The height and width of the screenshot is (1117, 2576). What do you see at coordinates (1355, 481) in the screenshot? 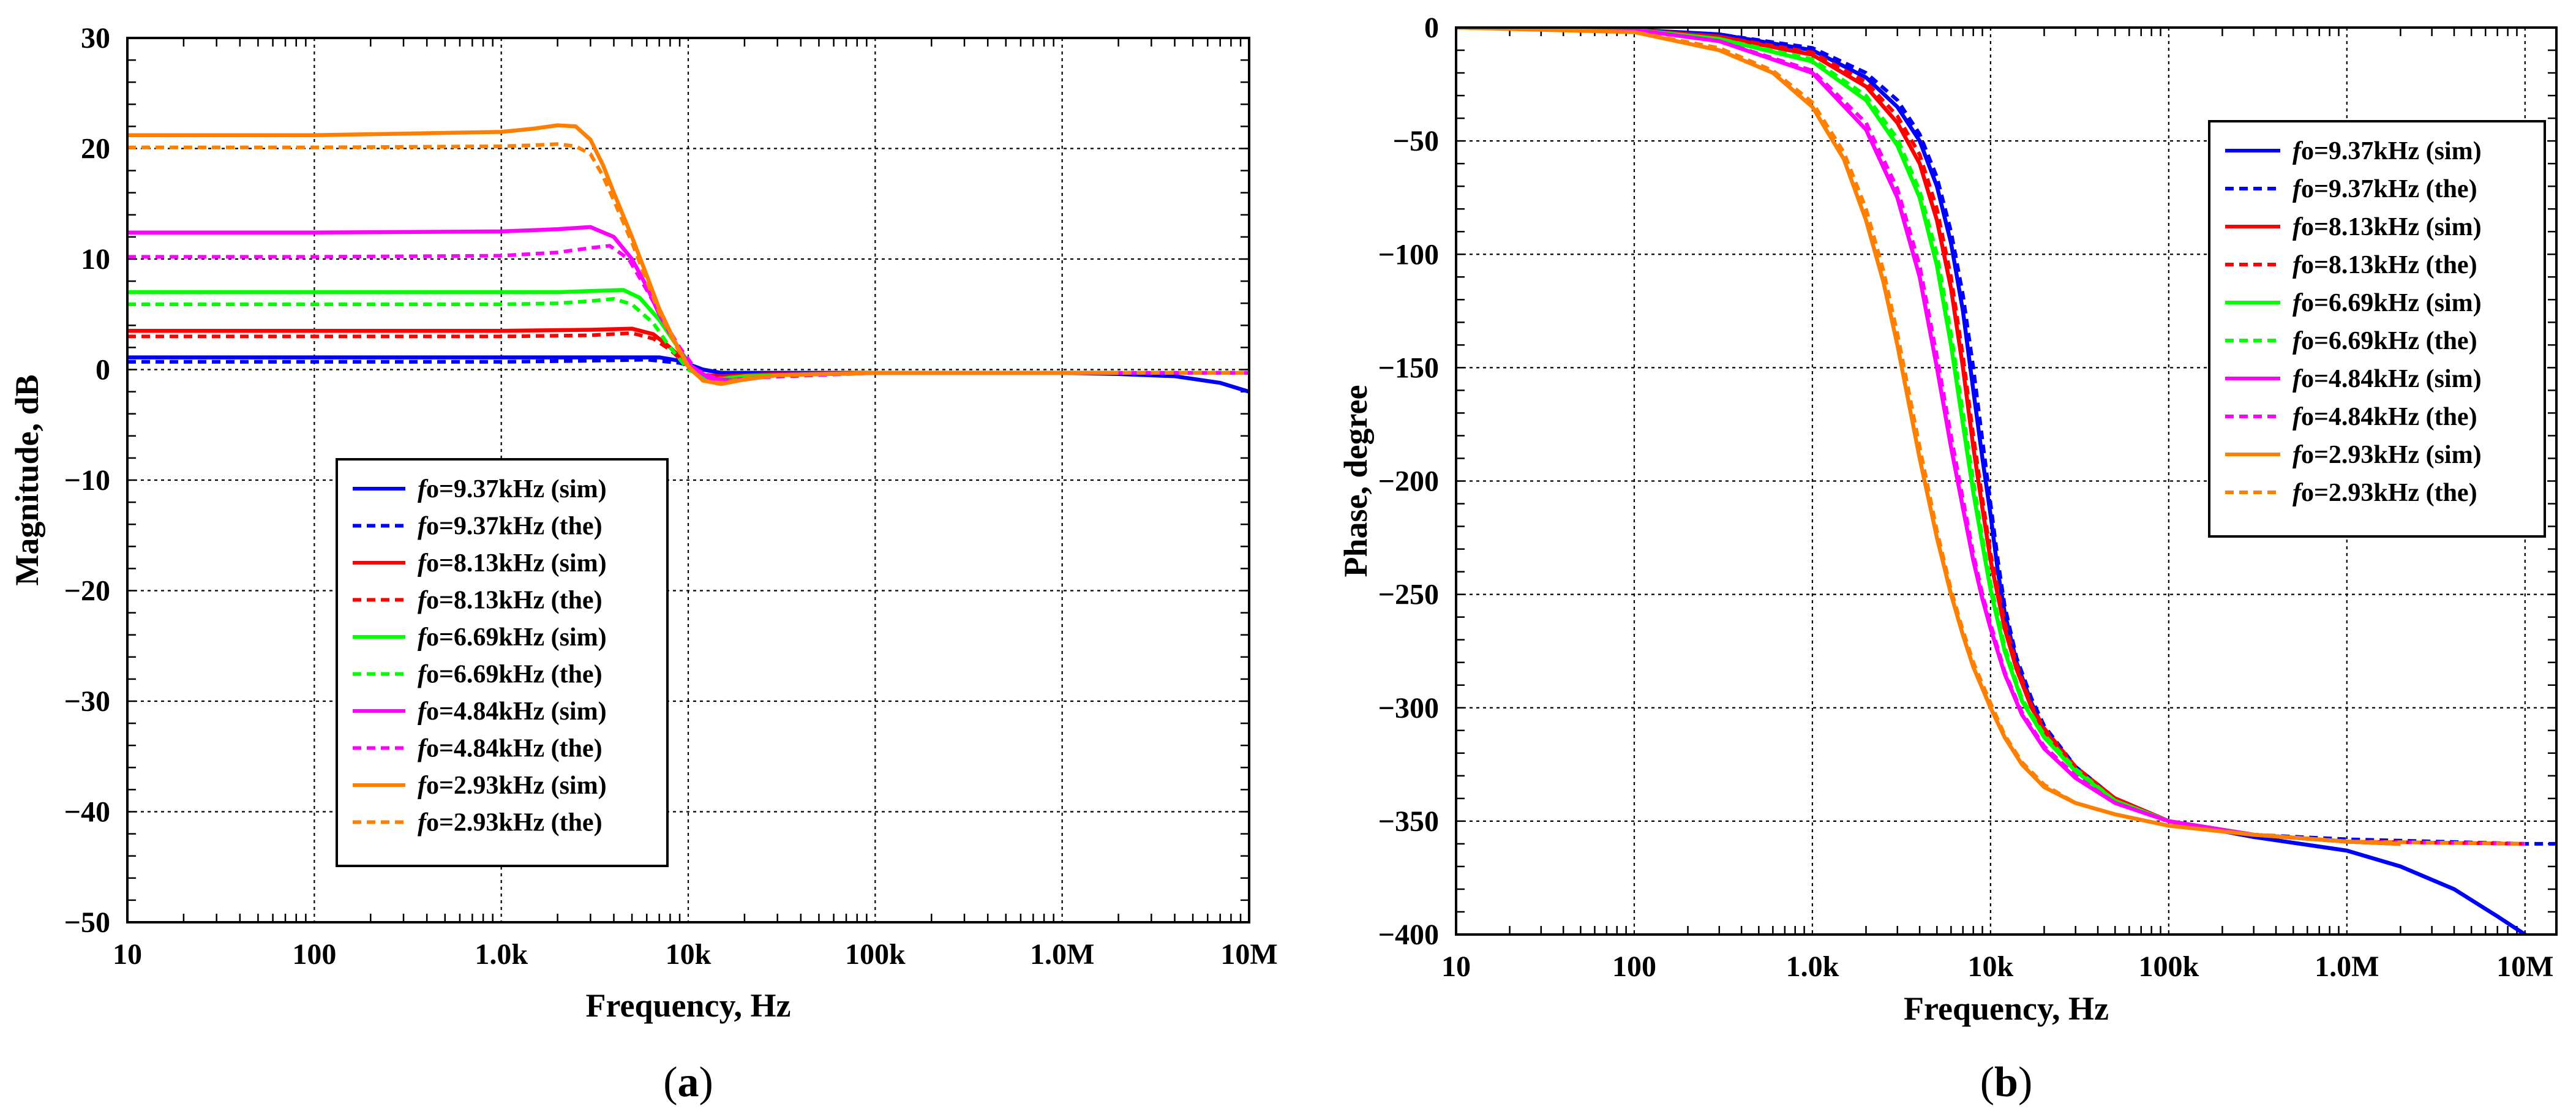
I see `y-axis-label: Phase, degree` at bounding box center [1355, 481].